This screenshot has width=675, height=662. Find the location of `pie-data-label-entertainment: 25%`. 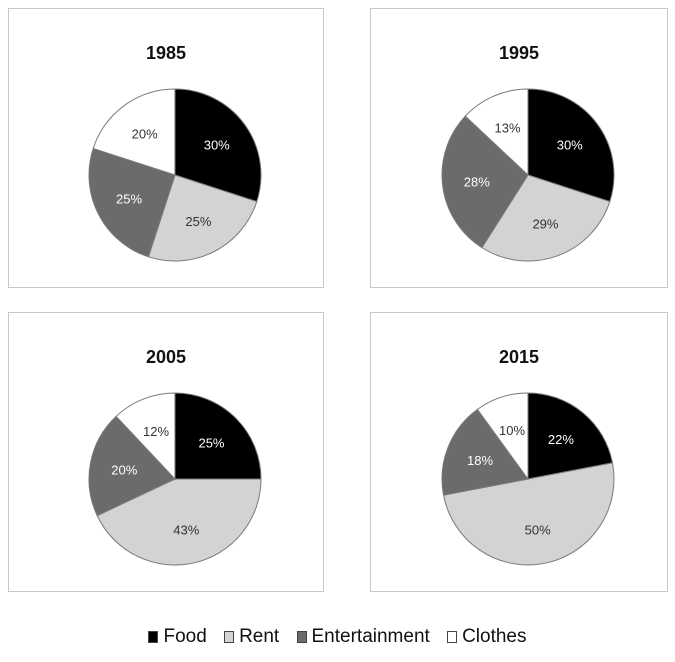

pie-data-label-entertainment: 25% is located at coordinates (129, 198).